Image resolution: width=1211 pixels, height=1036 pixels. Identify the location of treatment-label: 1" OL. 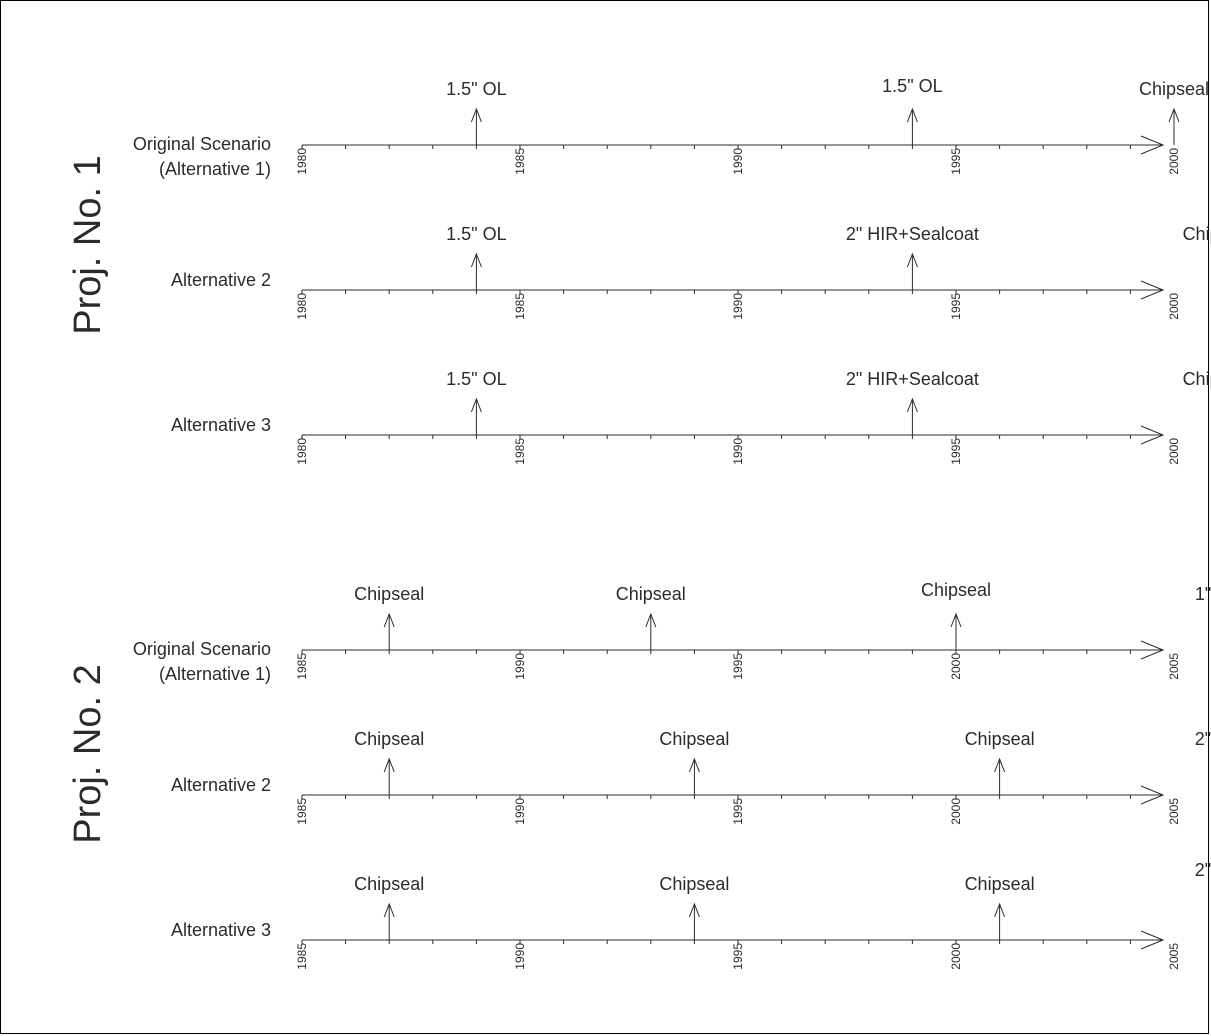
(1203, 594).